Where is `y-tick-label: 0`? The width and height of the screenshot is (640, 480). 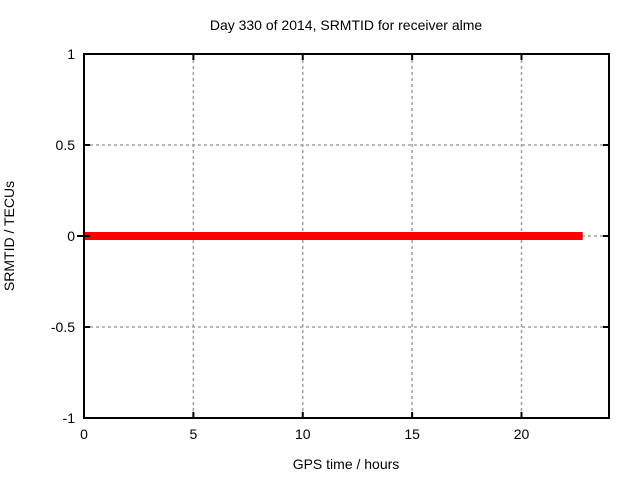
y-tick-label: 0 is located at coordinates (71, 236).